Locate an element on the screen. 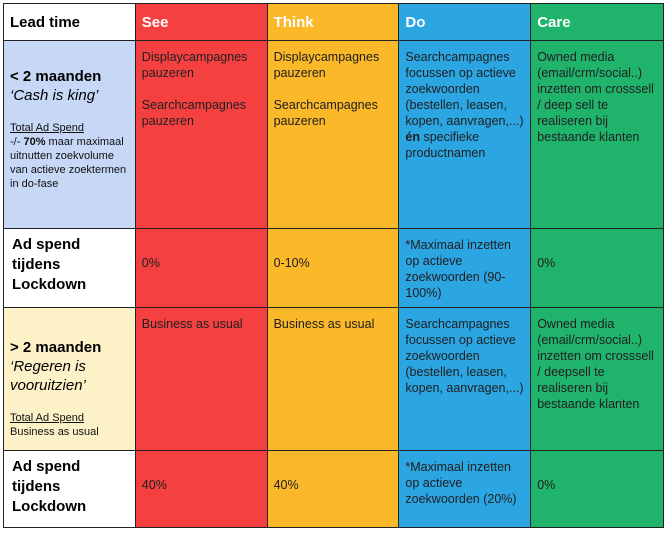  row-label-lockdown-short: Ad spend tijdens Lockdown is located at coordinates (69, 268).